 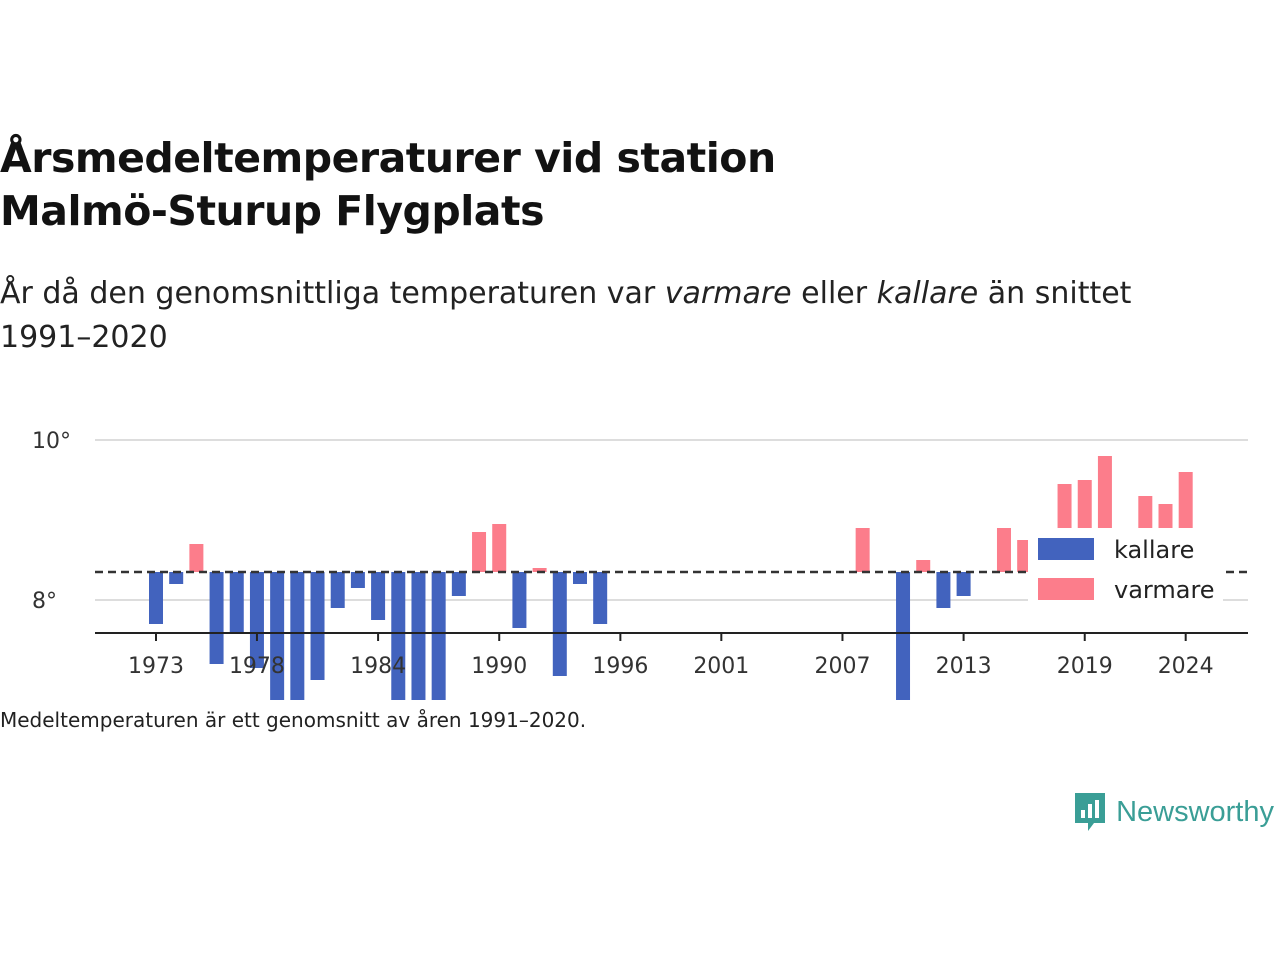 What do you see at coordinates (196, 558) in the screenshot?
I see `bar-1975` at bounding box center [196, 558].